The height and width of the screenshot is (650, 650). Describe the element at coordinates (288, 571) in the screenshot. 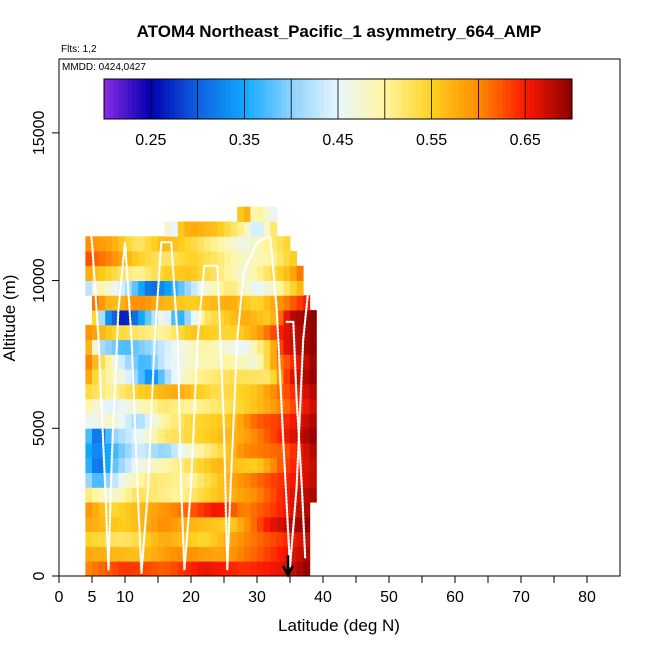

I see `arrow-head` at that location.